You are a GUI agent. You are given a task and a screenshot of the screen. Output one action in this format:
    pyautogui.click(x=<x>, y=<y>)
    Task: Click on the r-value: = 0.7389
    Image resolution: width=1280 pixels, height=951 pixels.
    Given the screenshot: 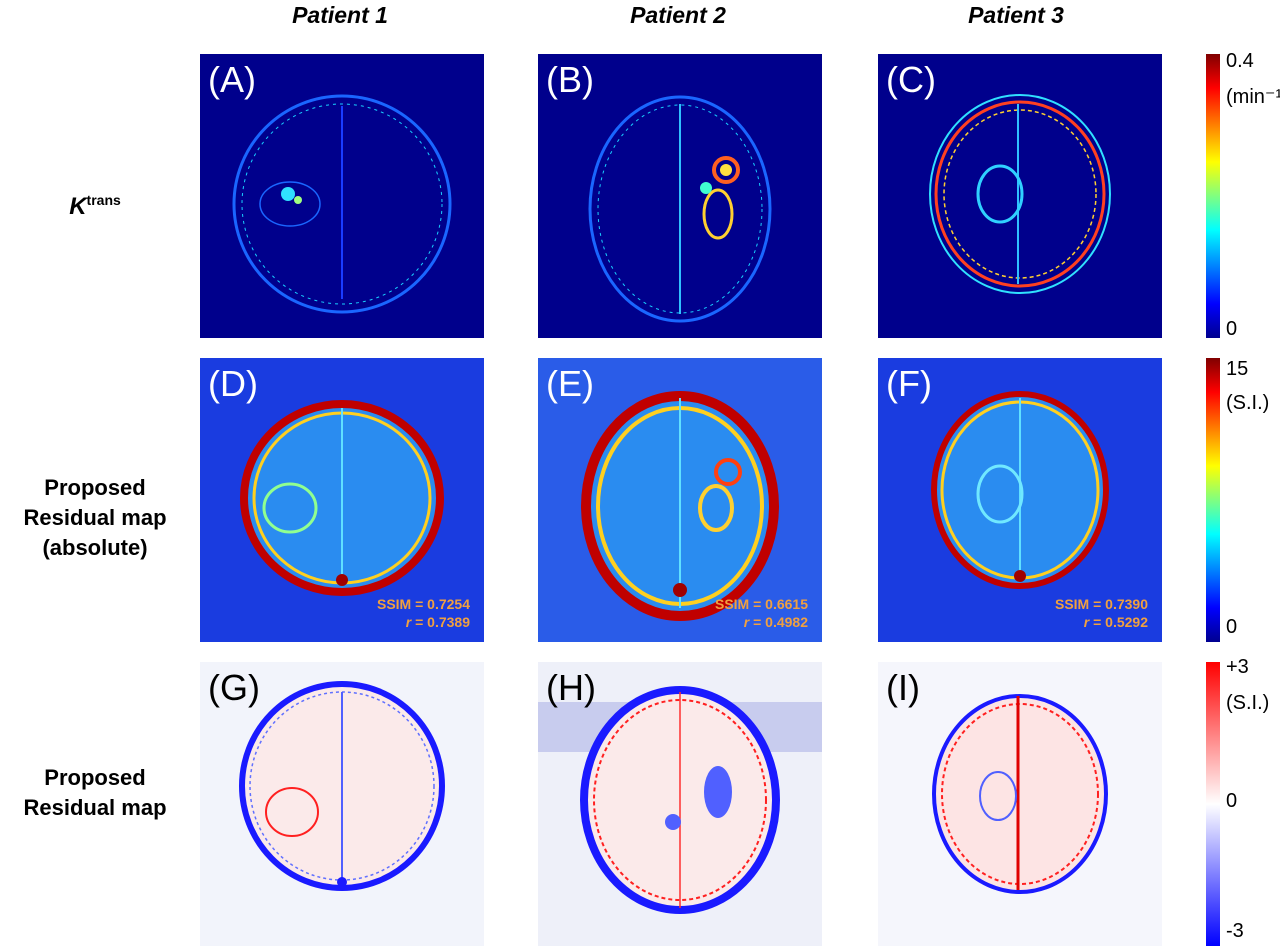 What is the action you would take?
    pyautogui.click(x=440, y=622)
    